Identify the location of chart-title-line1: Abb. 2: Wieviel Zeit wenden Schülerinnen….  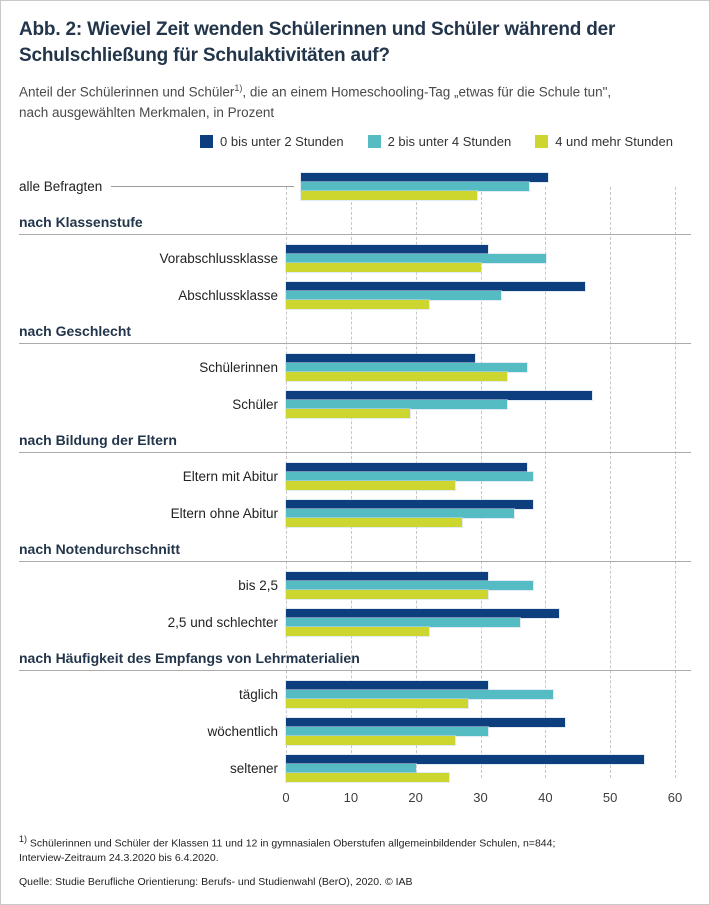
(317, 29).